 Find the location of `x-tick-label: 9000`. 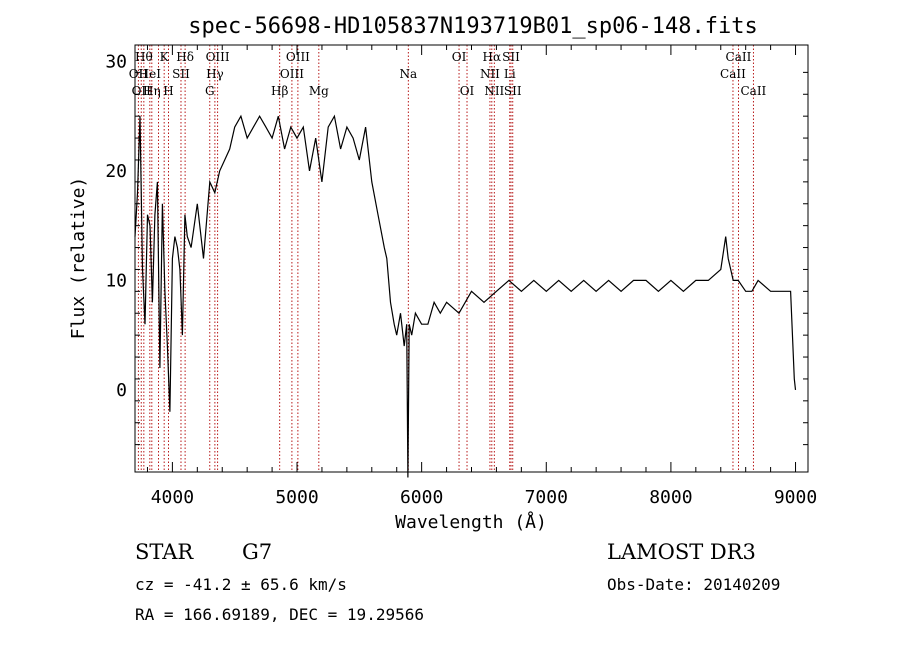

x-tick-label: 9000 is located at coordinates (795, 497).